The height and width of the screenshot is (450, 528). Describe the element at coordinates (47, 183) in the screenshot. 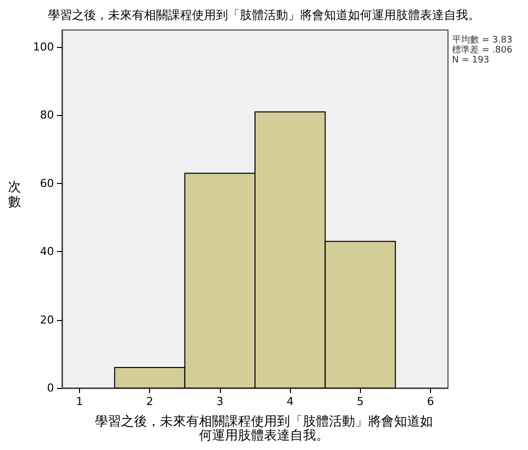

I see `y-tick-label: 60` at that location.